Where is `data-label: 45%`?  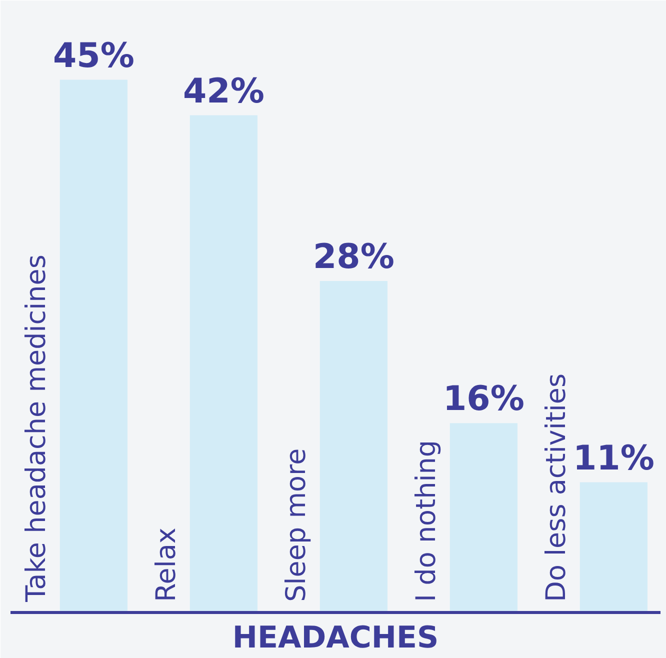 data-label: 45% is located at coordinates (93, 56).